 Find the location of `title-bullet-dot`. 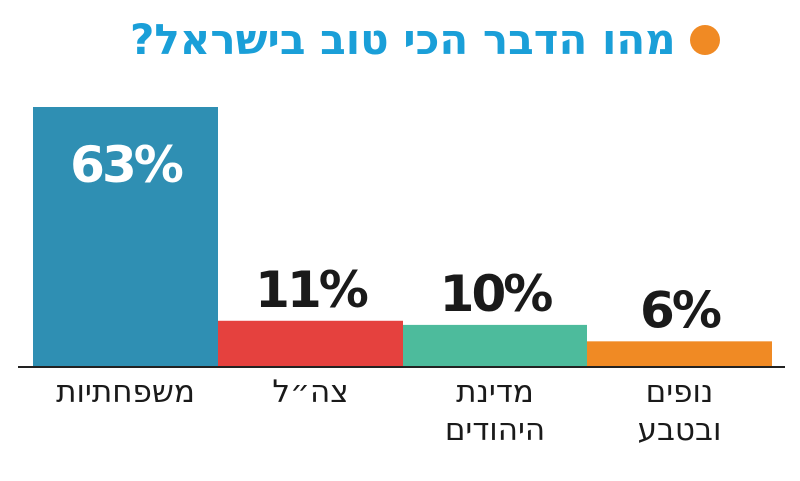

title-bullet-dot is located at coordinates (704, 40).